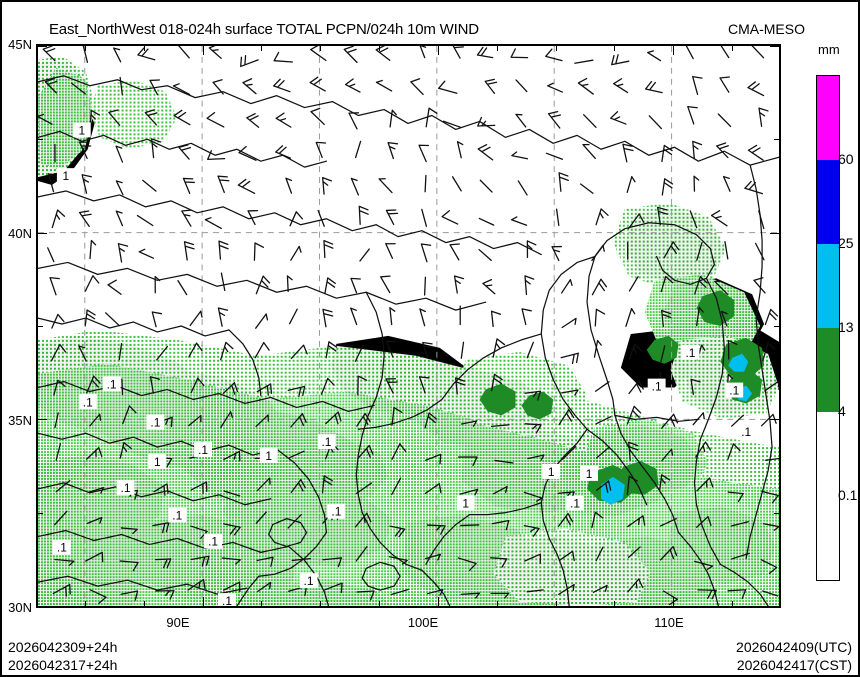 Image resolution: width=860 pixels, height=677 pixels. I want to click on colorbar: mm 60 25 13 4 0.1, so click(832, 325).